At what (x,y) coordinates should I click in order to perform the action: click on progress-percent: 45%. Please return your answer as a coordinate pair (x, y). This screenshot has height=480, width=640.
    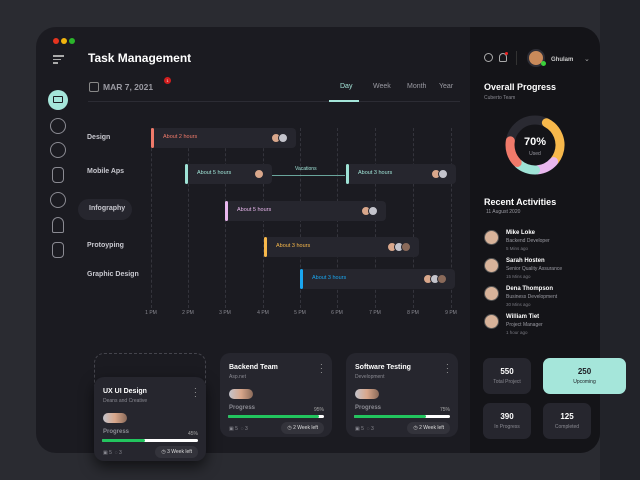
    Looking at the image, I should click on (192, 434).